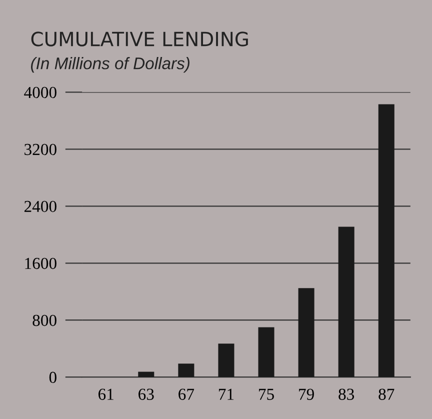  What do you see at coordinates (346, 394) in the screenshot?
I see `x-tick-label: 83` at bounding box center [346, 394].